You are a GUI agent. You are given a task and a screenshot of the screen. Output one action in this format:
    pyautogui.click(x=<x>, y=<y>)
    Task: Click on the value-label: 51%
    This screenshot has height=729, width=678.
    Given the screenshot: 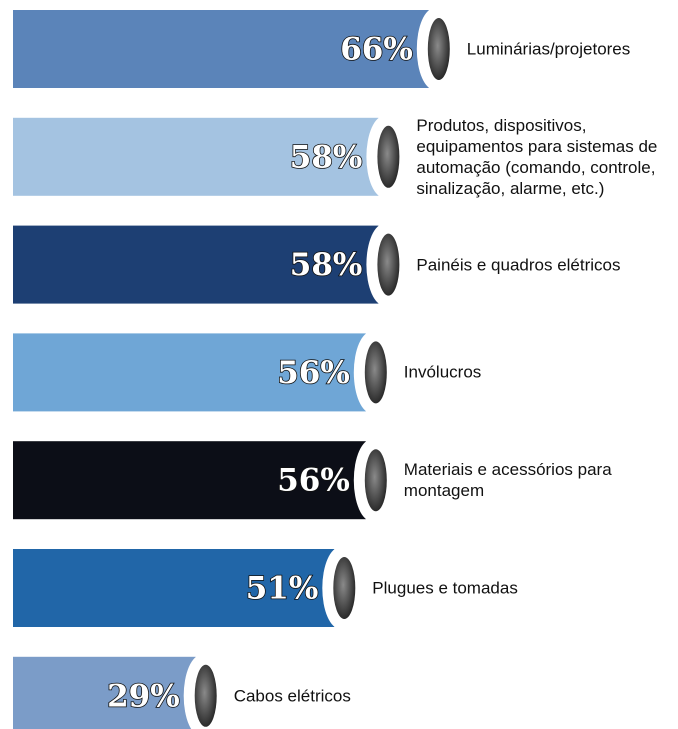 What is the action you would take?
    pyautogui.click(x=282, y=589)
    